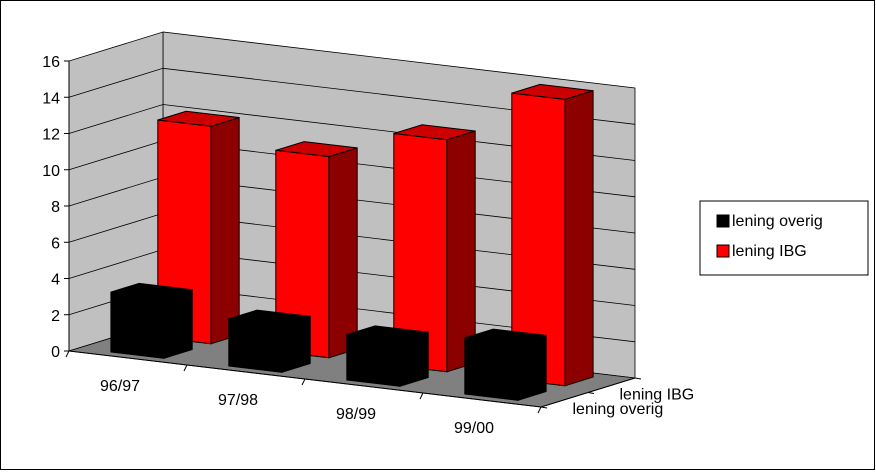 This screenshot has height=472, width=876. I want to click on legend-label: lening overig, so click(777, 221).